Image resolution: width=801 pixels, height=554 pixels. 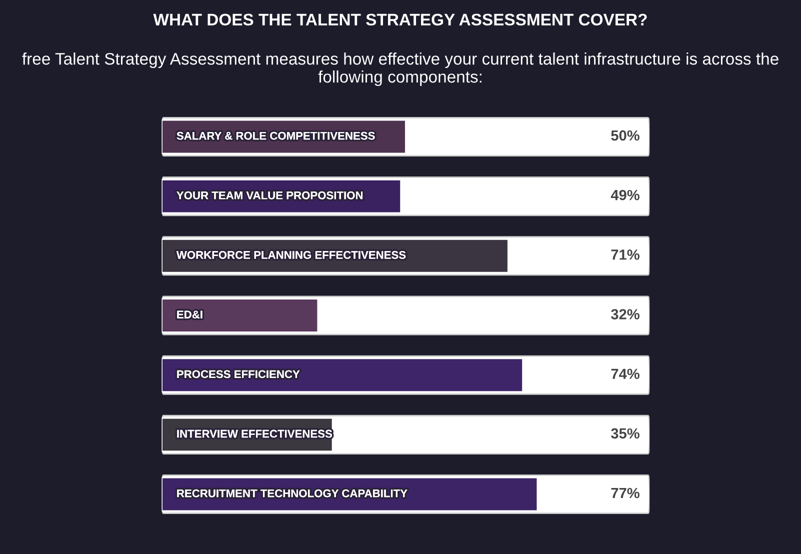 I want to click on y-tick-label: ED&I, so click(x=189, y=314).